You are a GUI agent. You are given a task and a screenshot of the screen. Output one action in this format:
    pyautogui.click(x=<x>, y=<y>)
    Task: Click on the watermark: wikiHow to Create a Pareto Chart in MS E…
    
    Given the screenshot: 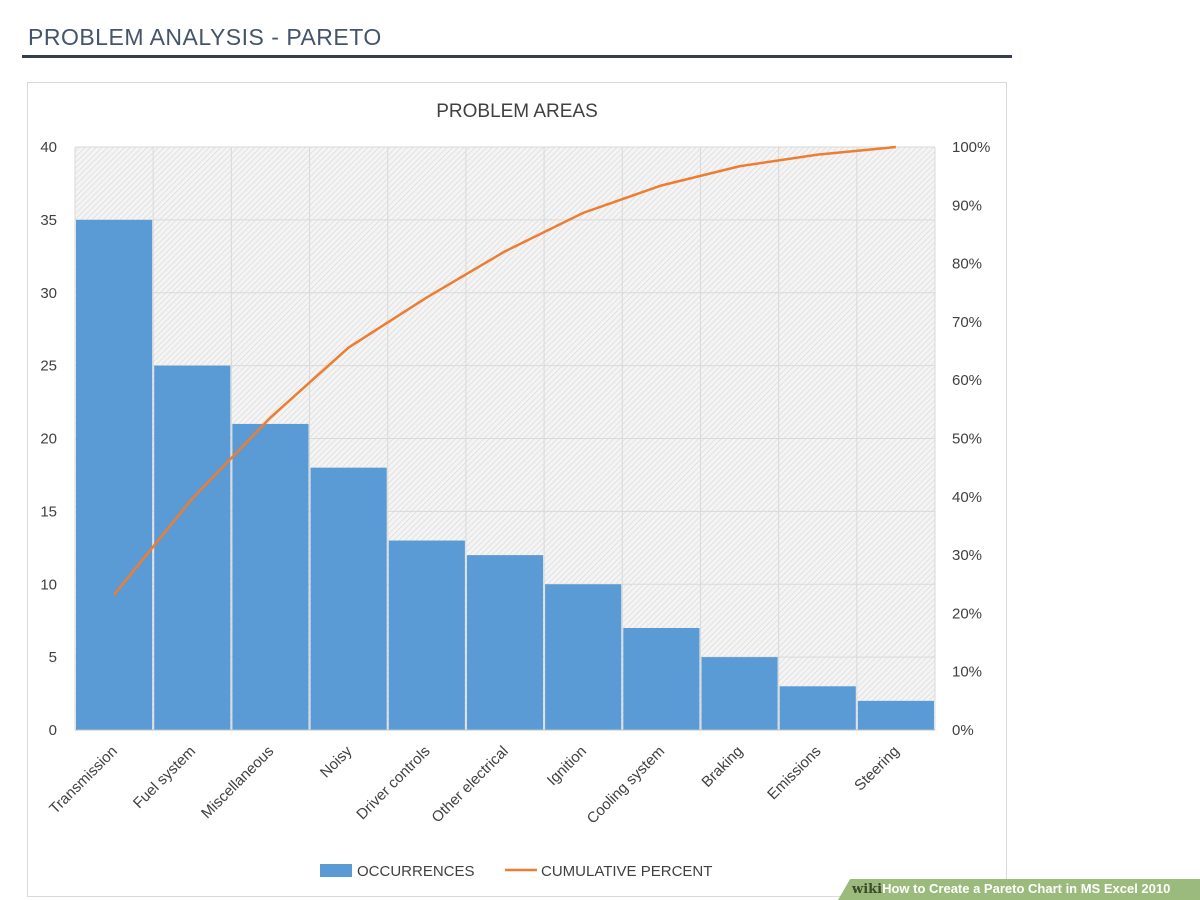 What is the action you would take?
    pyautogui.click(x=1011, y=889)
    